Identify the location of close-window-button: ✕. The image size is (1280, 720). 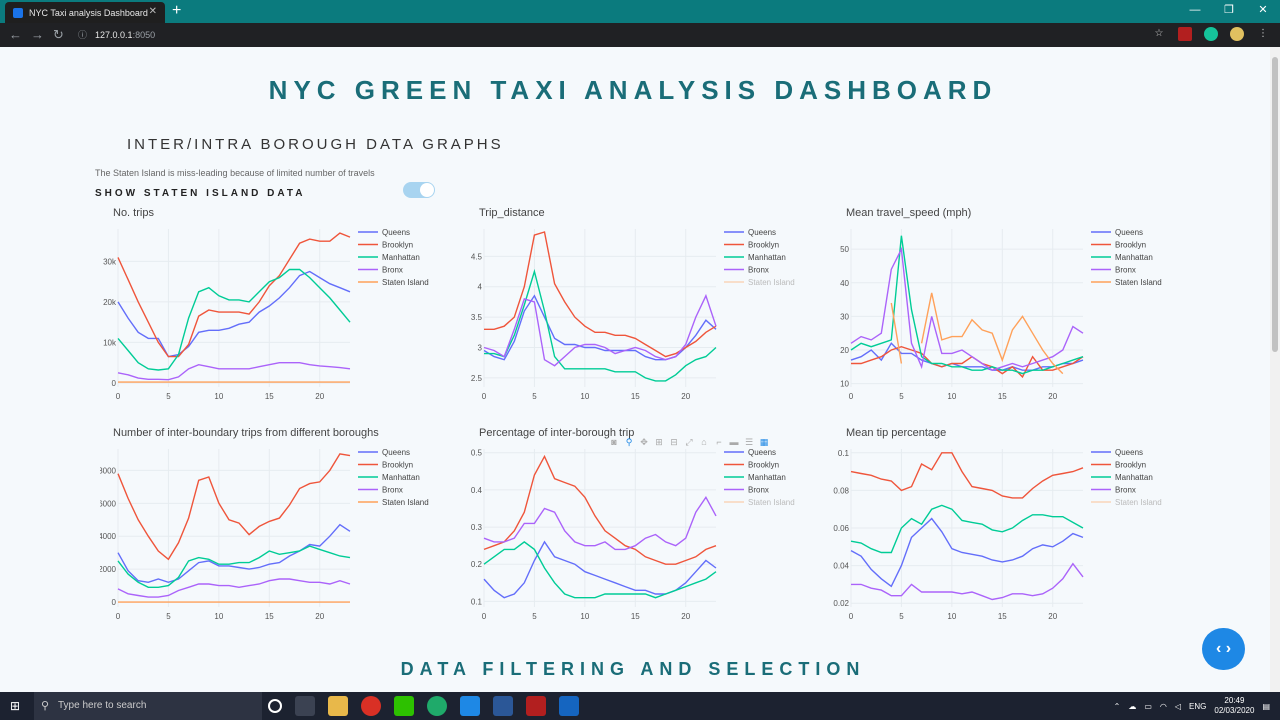
(1263, 10).